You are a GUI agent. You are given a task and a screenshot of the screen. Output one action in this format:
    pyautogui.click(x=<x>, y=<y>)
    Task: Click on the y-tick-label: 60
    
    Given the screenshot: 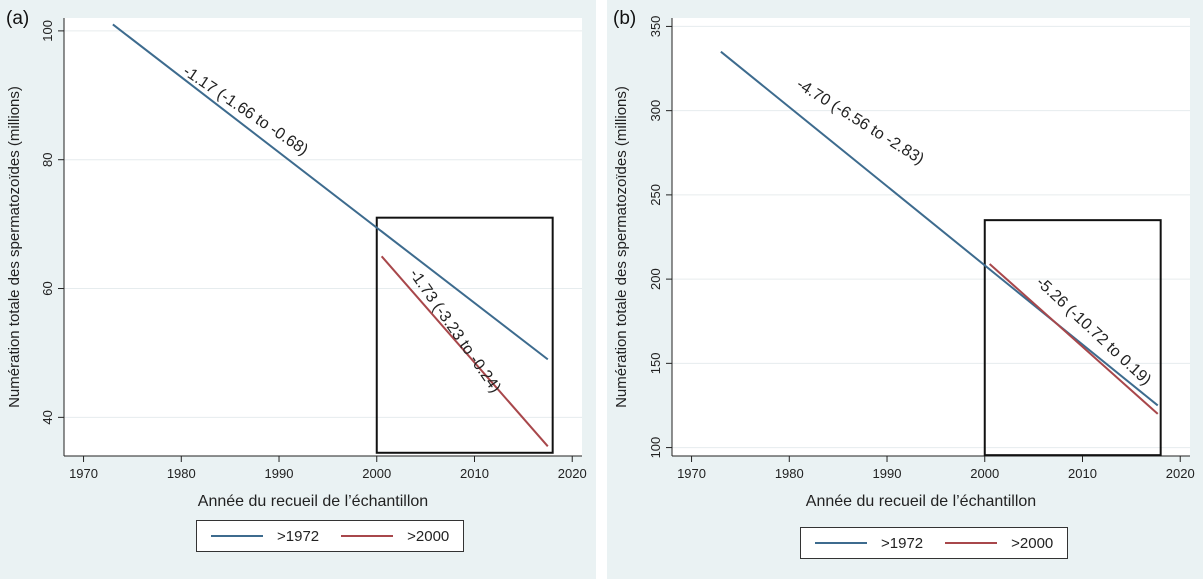 What is the action you would take?
    pyautogui.click(x=47, y=288)
    